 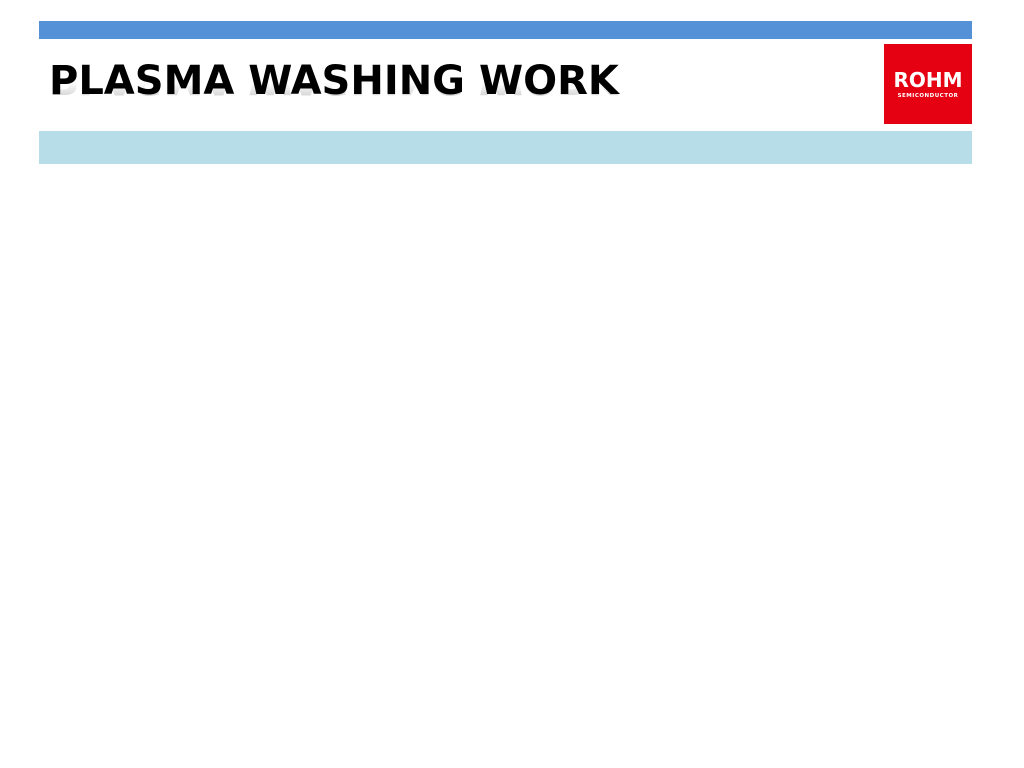 What do you see at coordinates (334, 81) in the screenshot?
I see `slide-title: PLASMA WASHING WORK` at bounding box center [334, 81].